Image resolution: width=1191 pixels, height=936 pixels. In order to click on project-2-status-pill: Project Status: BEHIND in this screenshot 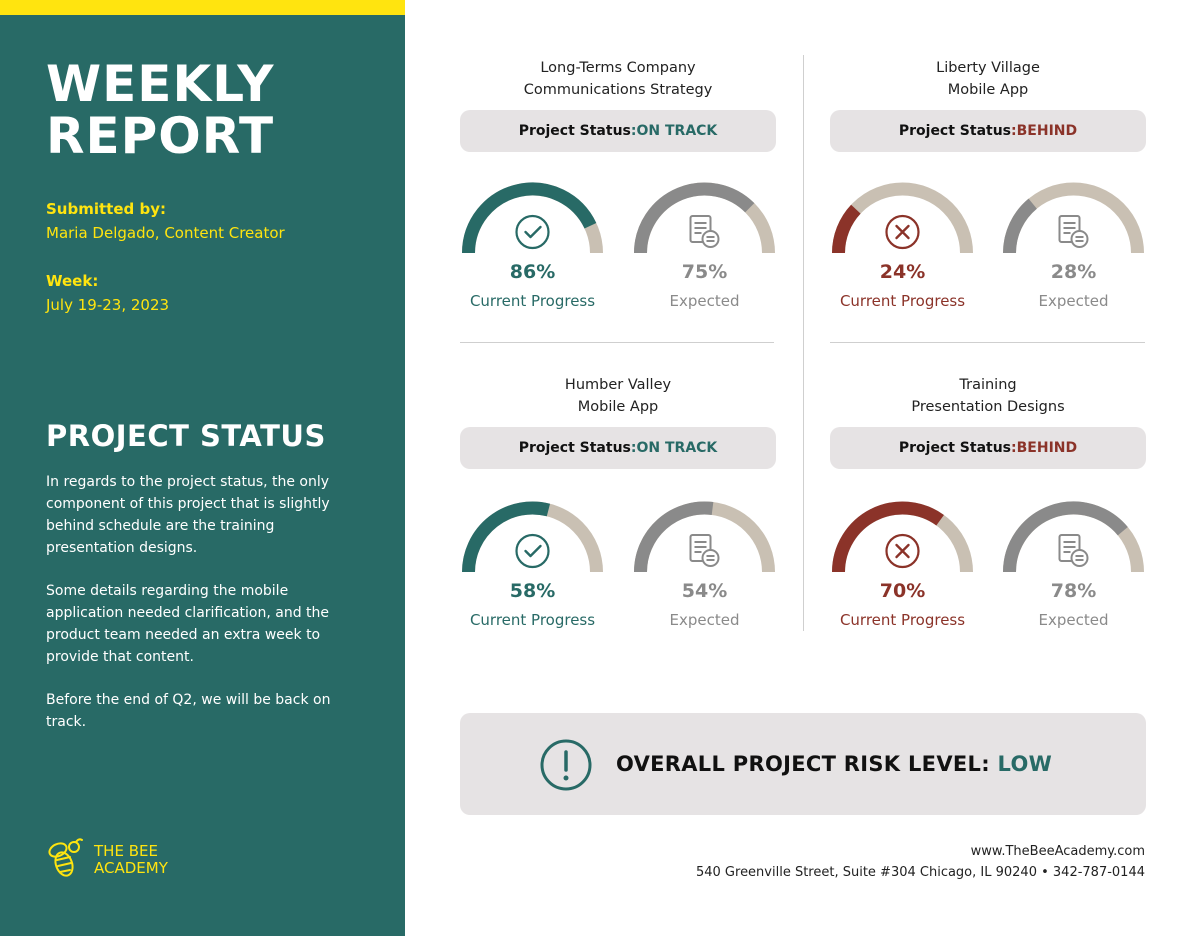, I will do `click(988, 131)`.